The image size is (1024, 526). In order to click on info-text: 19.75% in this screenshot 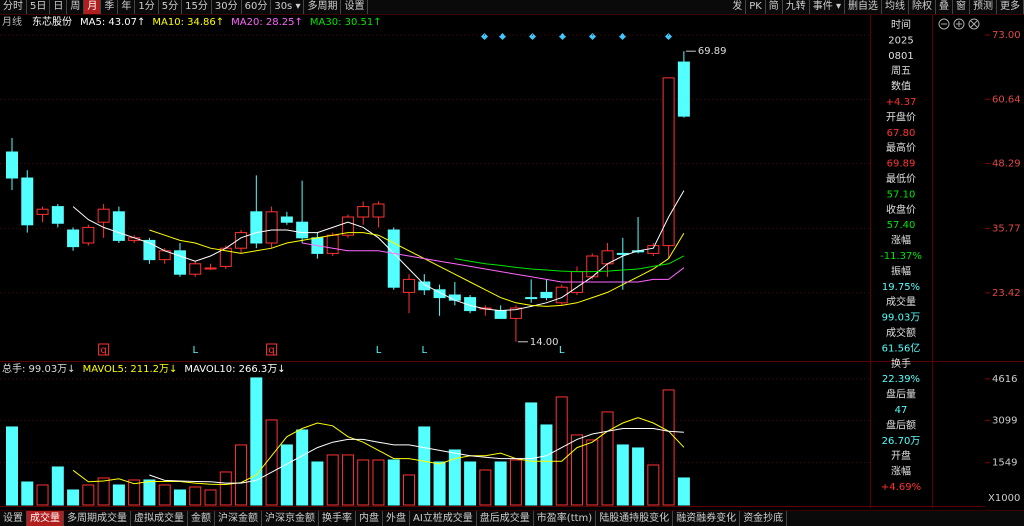, I will do `click(901, 287)`.